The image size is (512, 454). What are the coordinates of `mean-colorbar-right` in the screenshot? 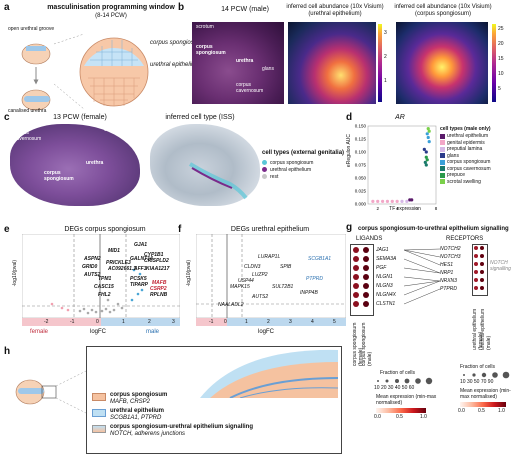 It's located at (483, 404).